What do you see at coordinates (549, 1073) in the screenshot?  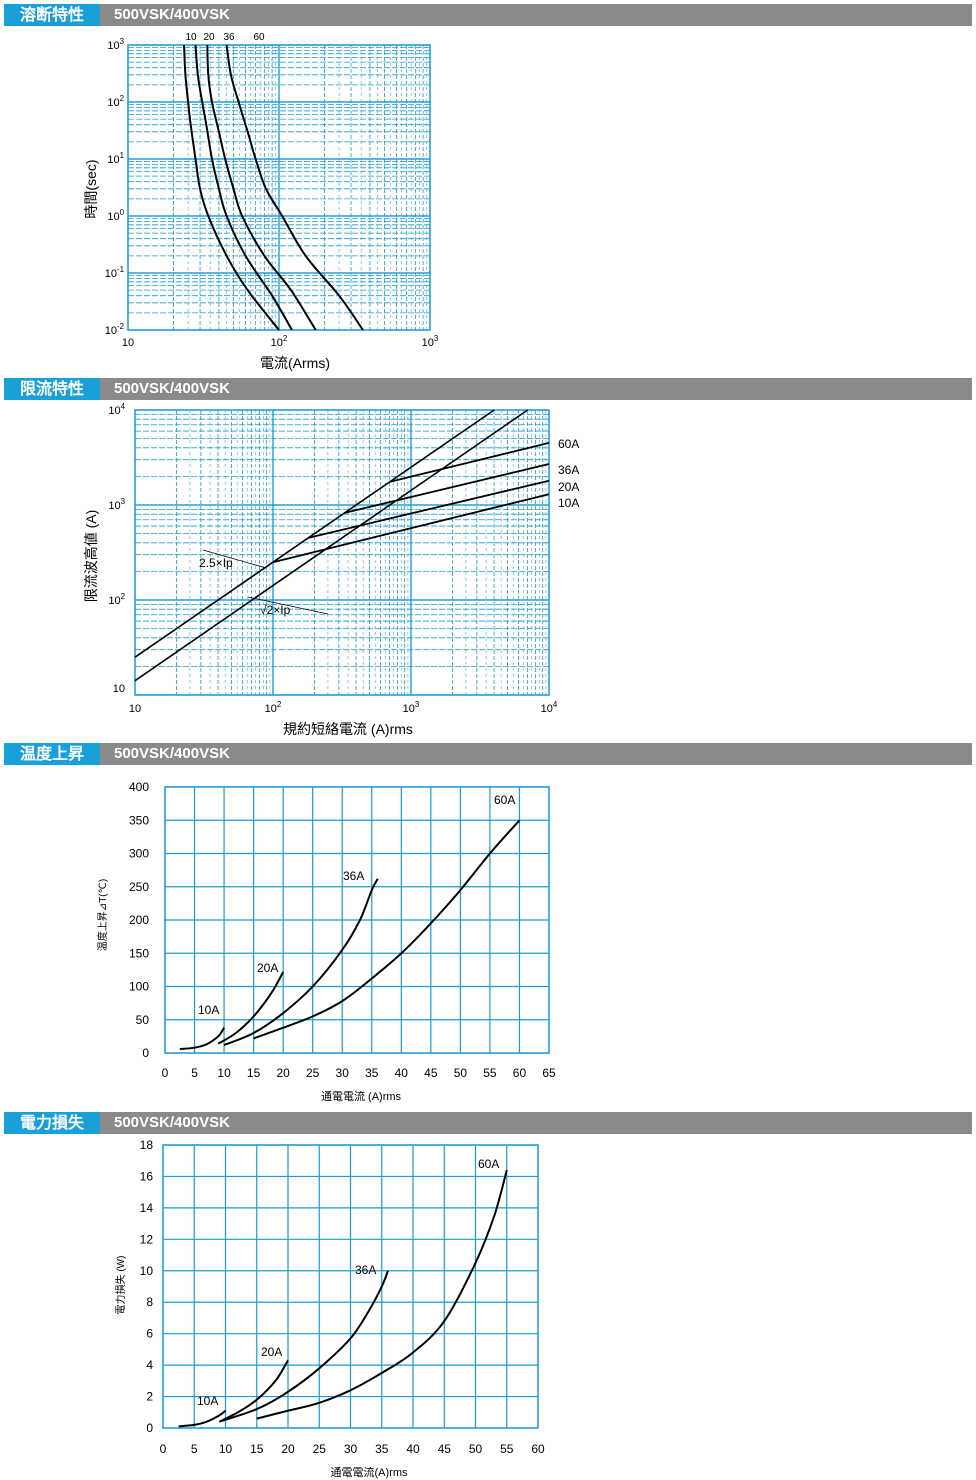 I see `x-tick-label: 65` at bounding box center [549, 1073].